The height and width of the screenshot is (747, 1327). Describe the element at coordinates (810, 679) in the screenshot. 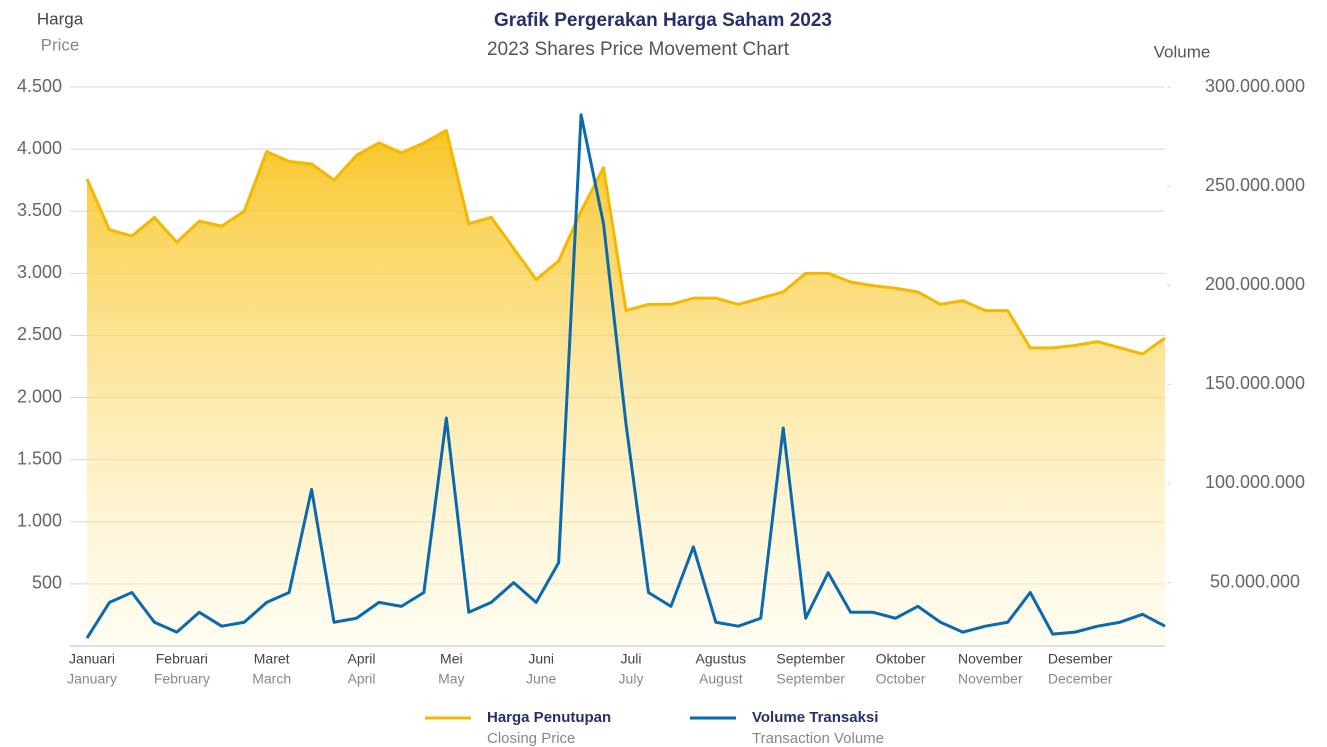

I see `x-tick-label-en: September` at that location.